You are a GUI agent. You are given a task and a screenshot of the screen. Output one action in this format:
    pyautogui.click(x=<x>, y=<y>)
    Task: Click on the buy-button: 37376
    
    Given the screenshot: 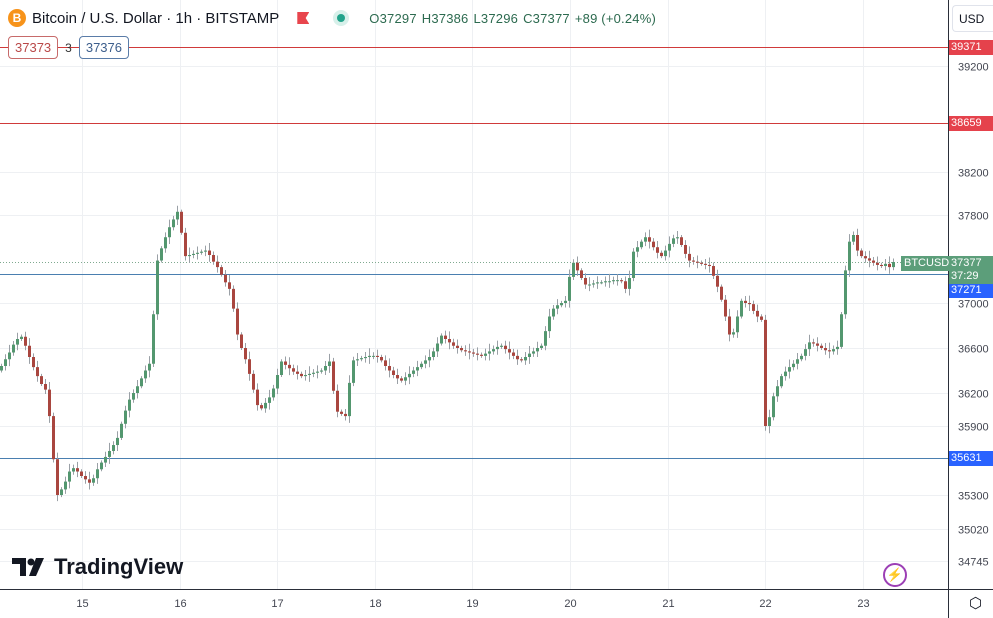 What is the action you would take?
    pyautogui.click(x=103, y=47)
    